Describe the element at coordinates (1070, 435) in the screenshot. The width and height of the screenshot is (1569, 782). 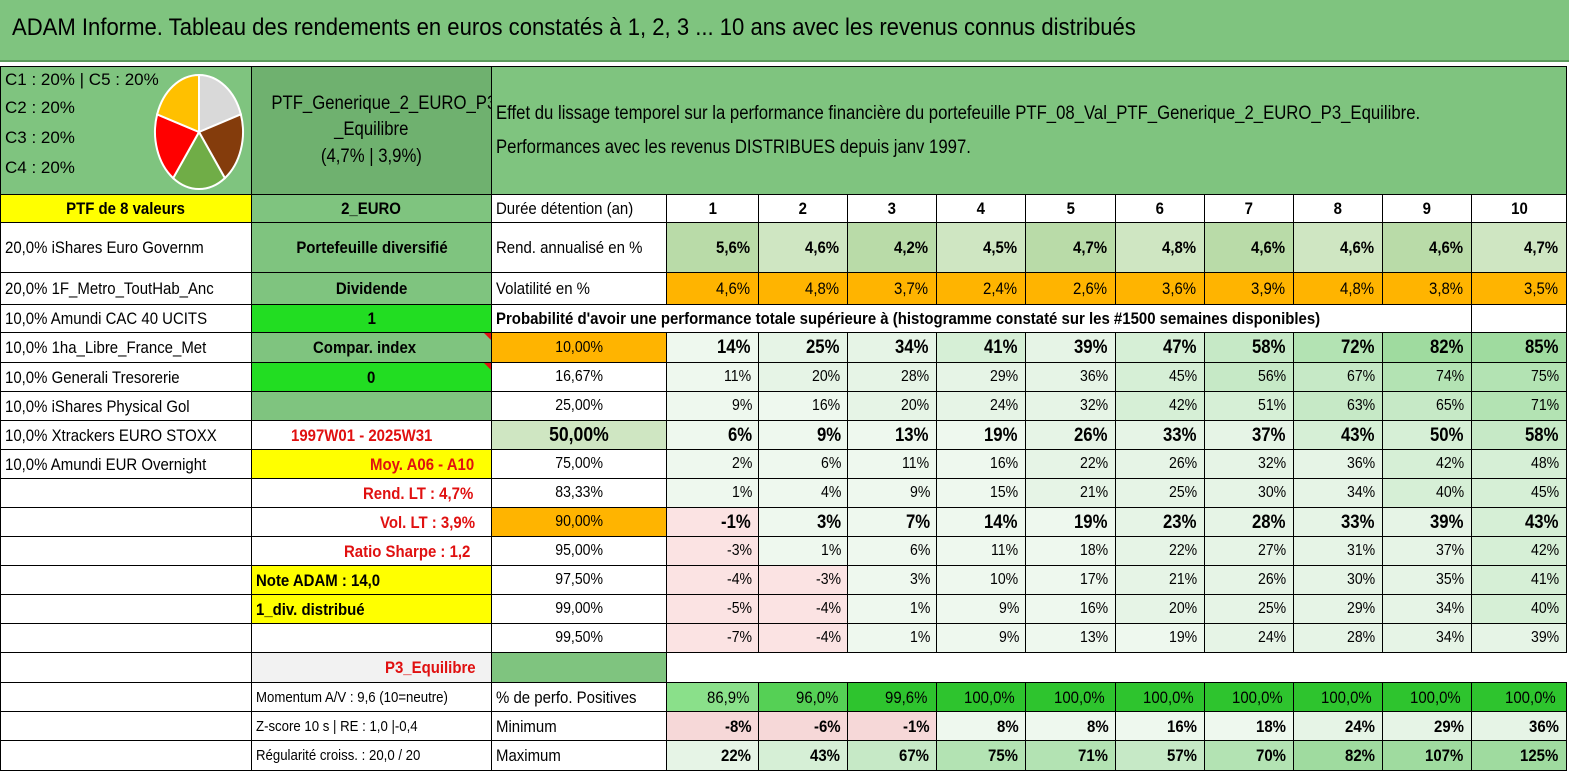
I see `probability-value: 26%` at that location.